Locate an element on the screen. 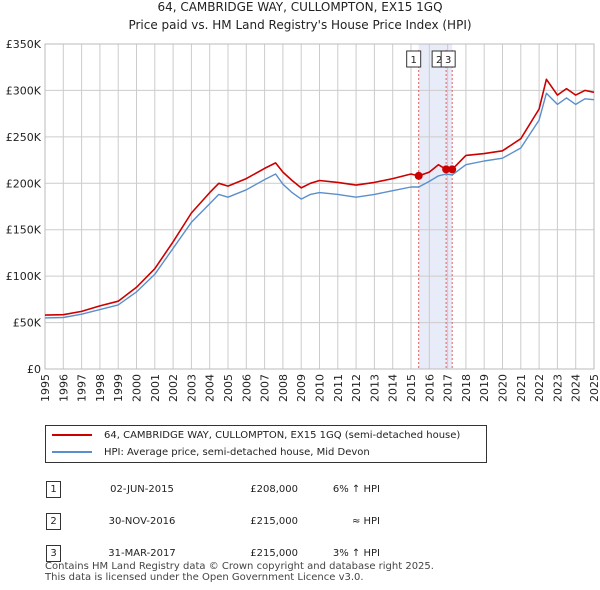 This screenshot has height=590, width=600. y-tick-label: £300K is located at coordinates (24, 90).